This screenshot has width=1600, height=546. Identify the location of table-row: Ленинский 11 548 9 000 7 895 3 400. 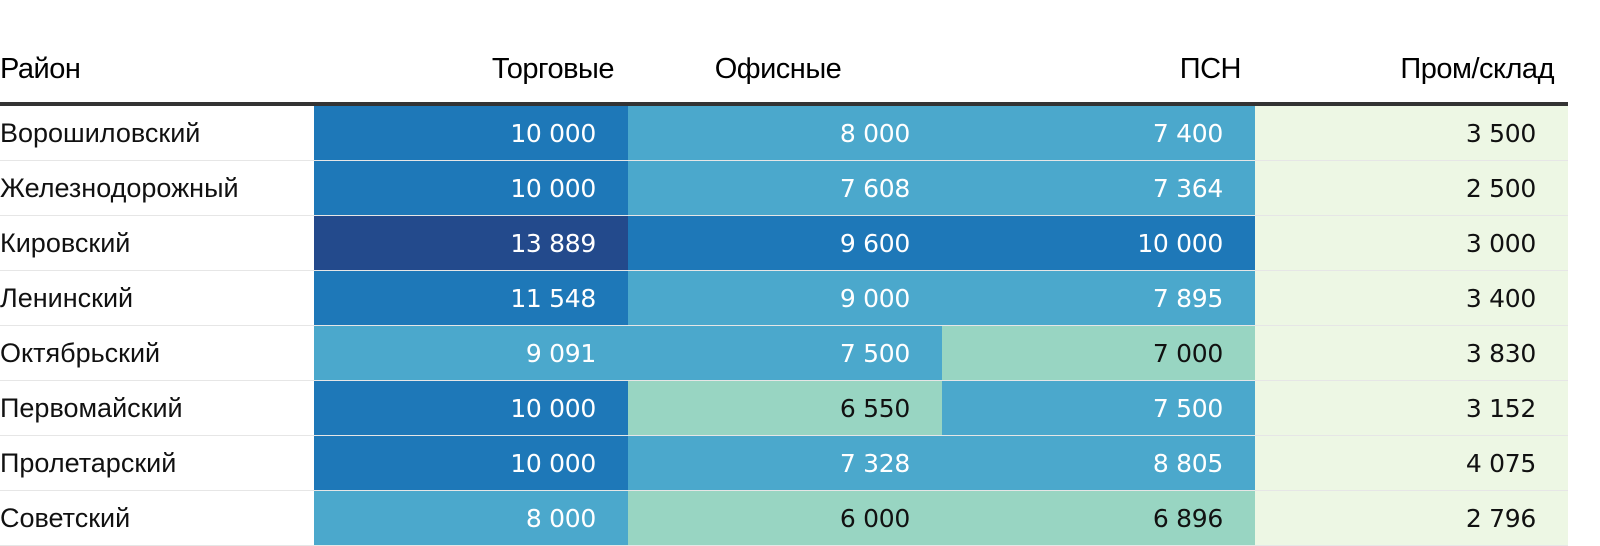
(784, 298).